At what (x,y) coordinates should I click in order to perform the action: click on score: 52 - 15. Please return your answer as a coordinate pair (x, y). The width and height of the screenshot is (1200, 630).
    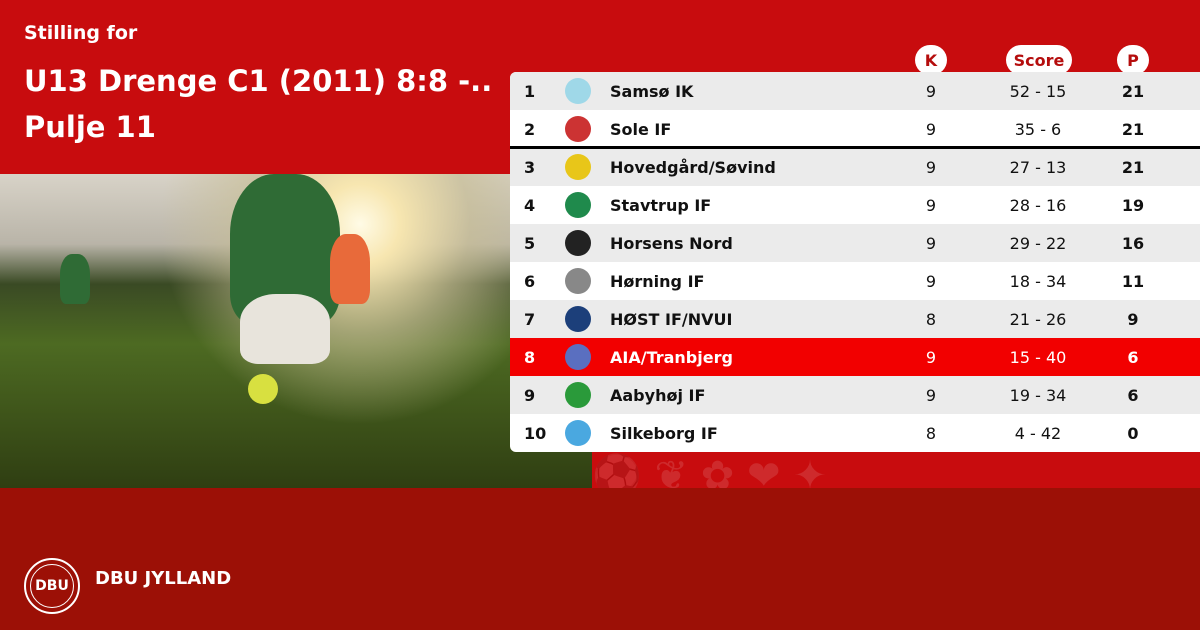
    Looking at the image, I should click on (1038, 91).